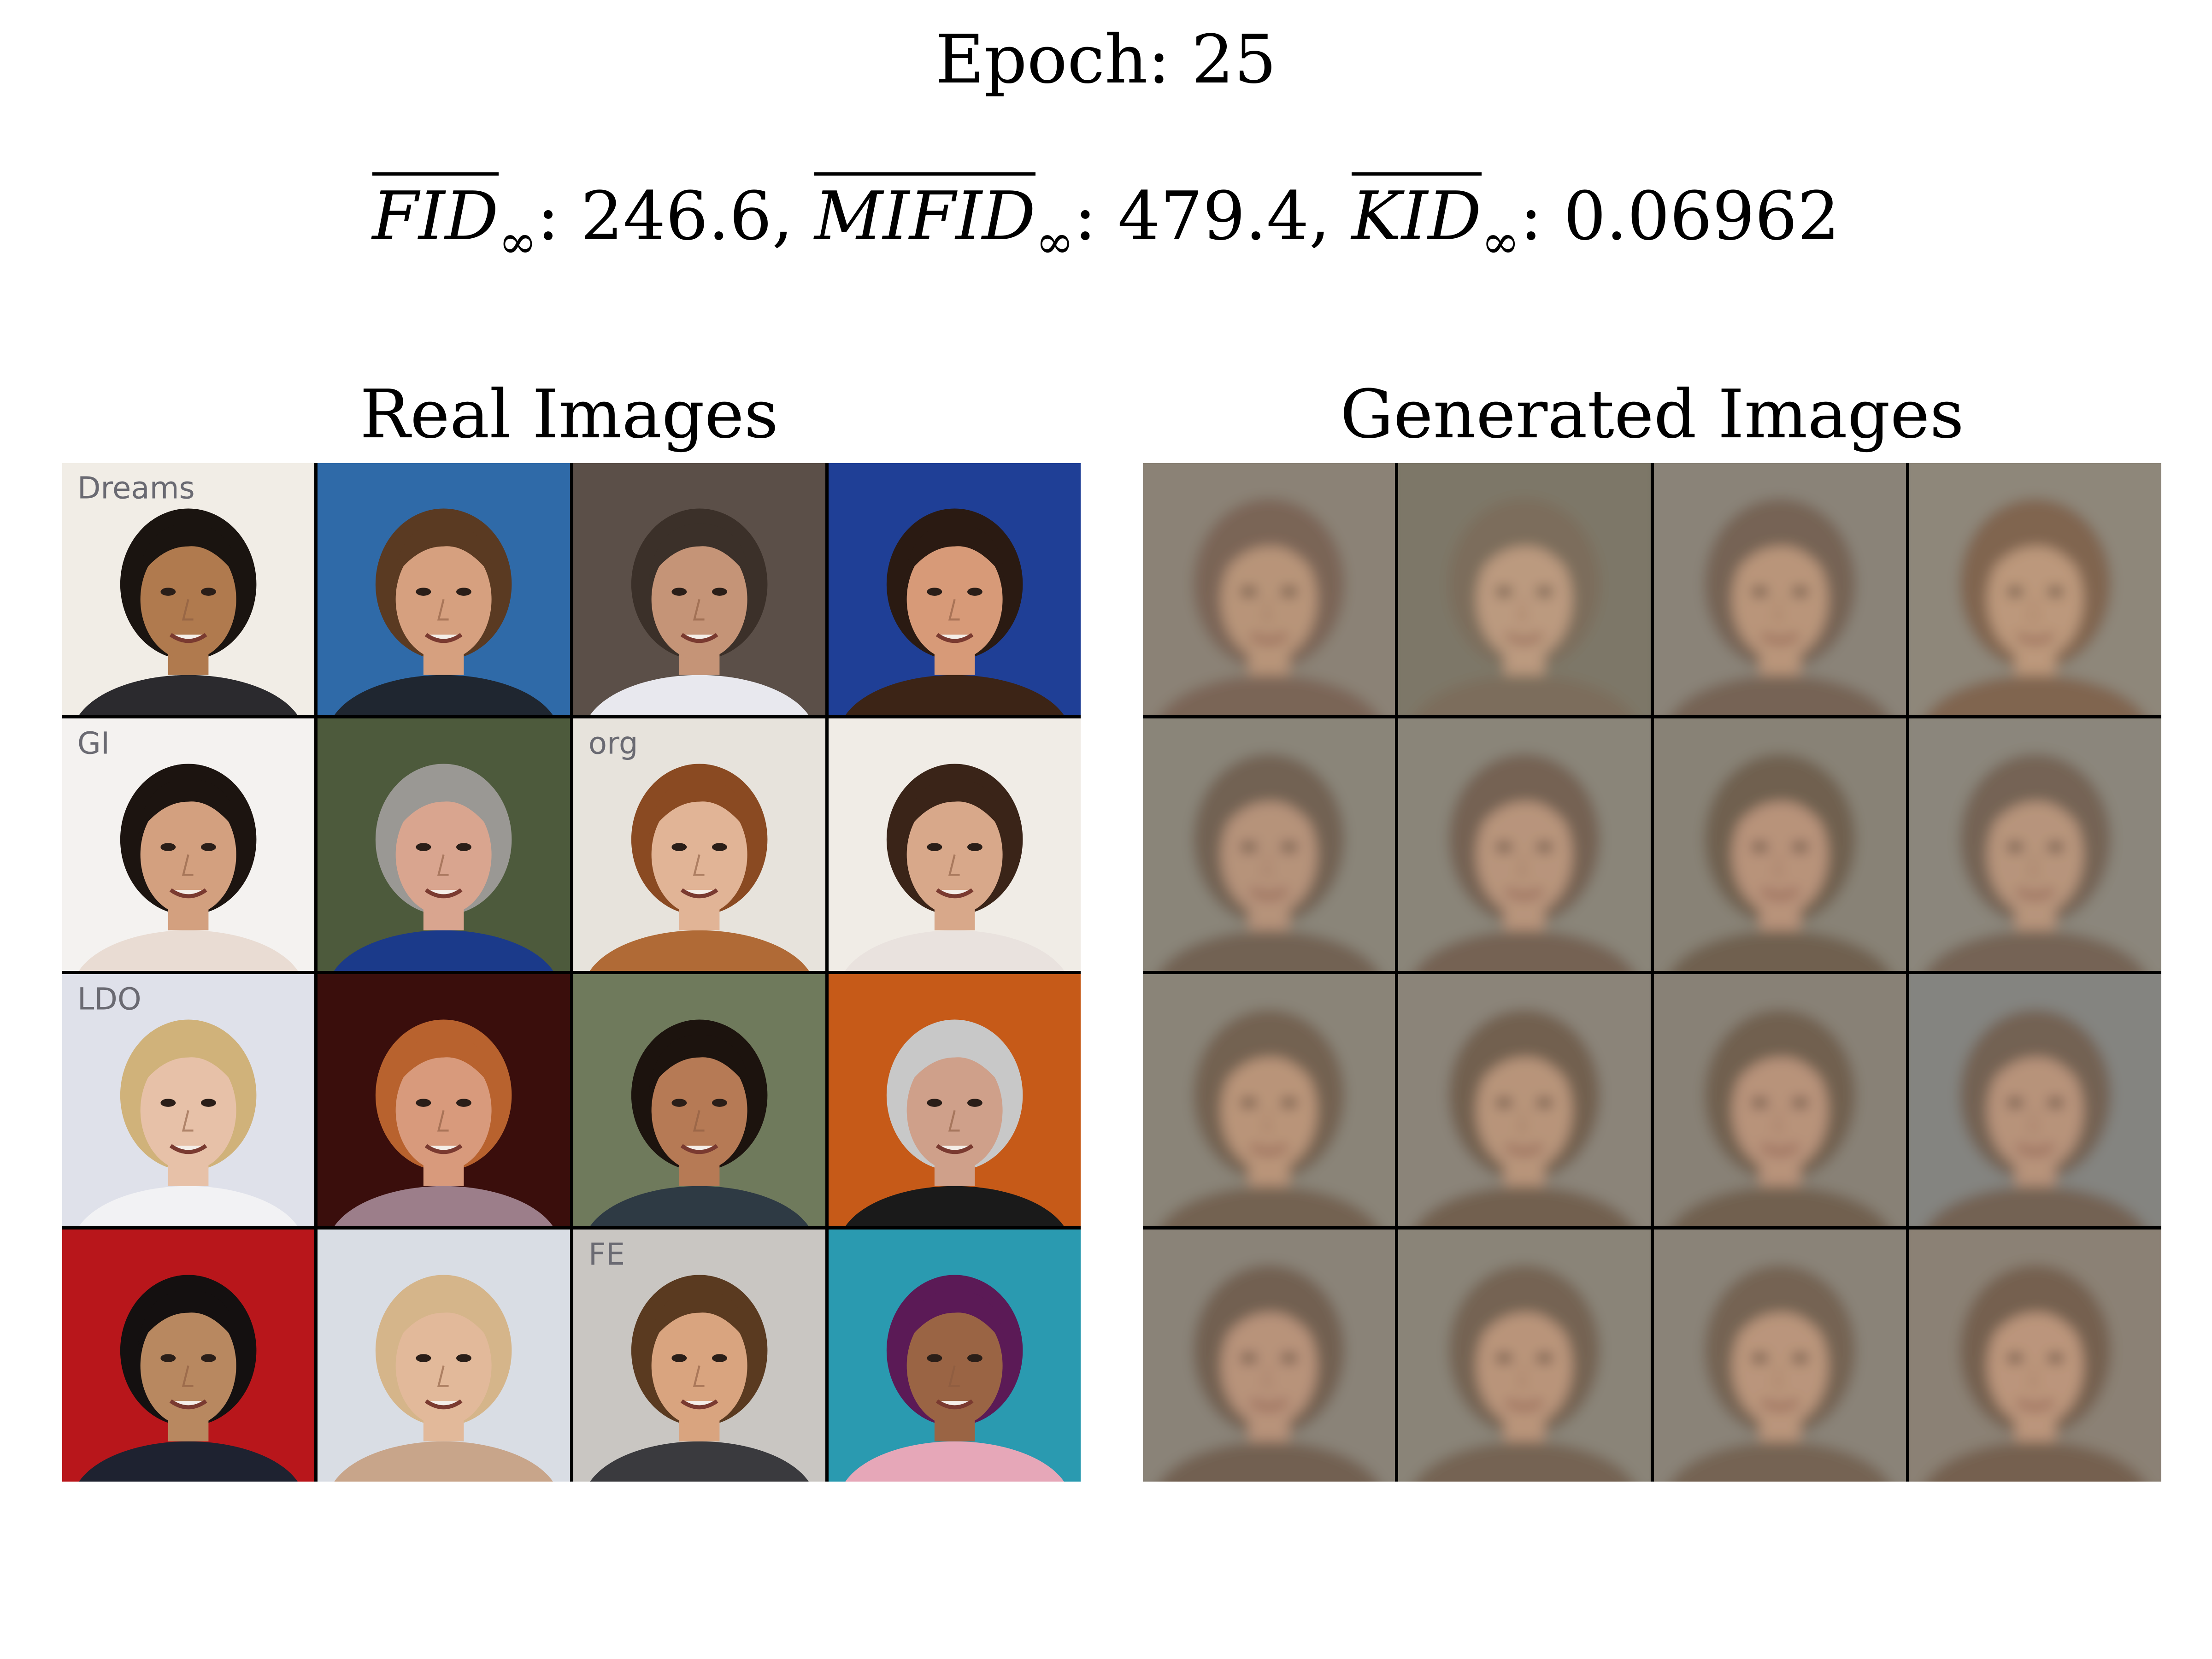 This screenshot has width=2212, height=1659. I want to click on real-image-7: org, so click(699, 844).